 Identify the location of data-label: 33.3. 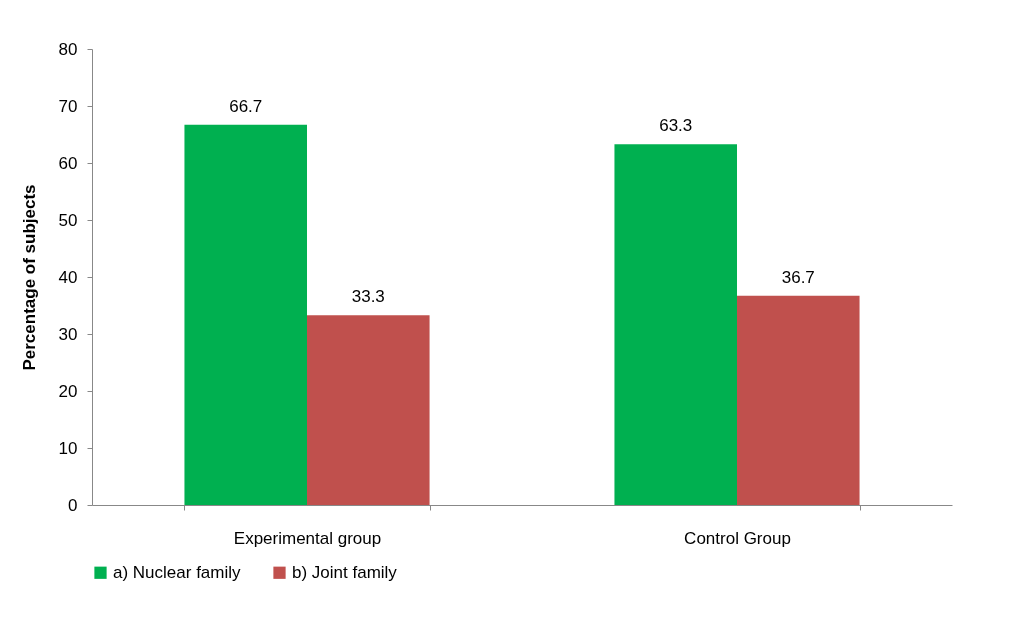
(368, 297).